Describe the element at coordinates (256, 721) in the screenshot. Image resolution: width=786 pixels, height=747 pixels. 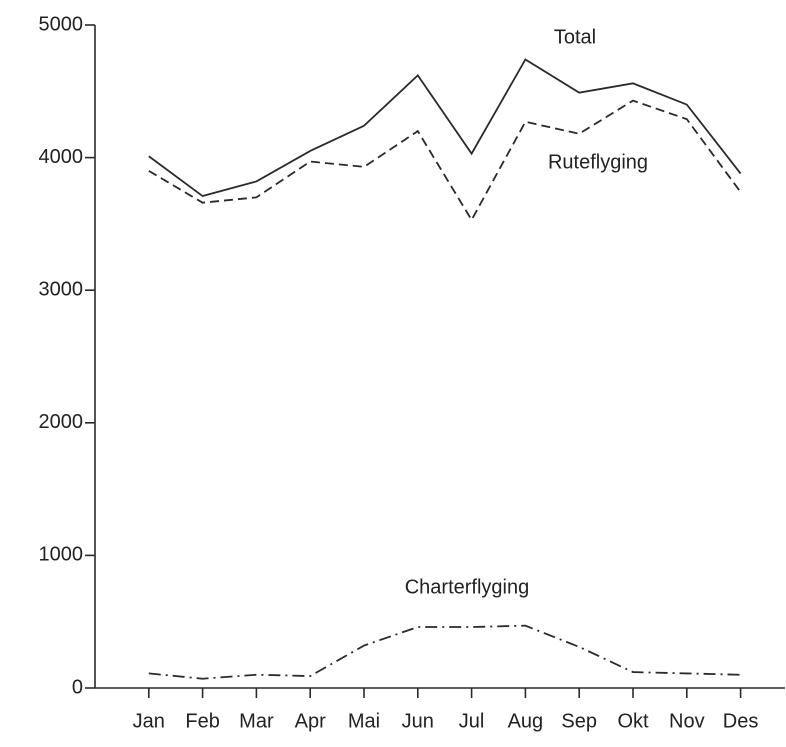
I see `x-tick-label: Mar` at that location.